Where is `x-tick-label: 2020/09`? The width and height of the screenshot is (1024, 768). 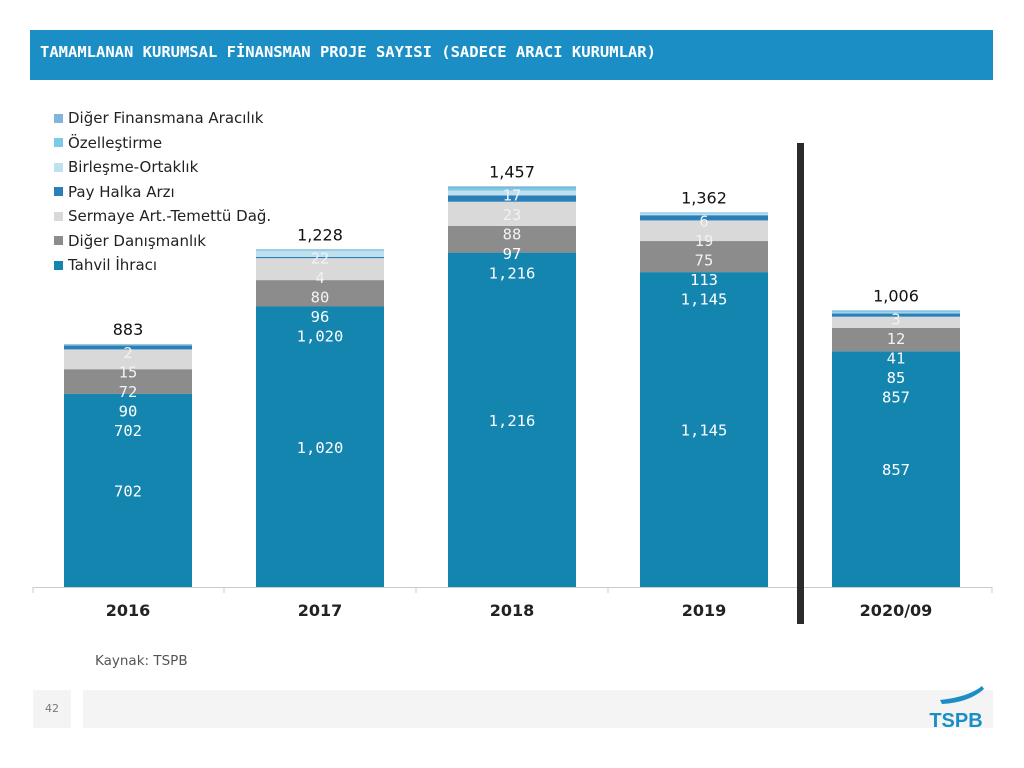 x-tick-label: 2020/09 is located at coordinates (896, 610).